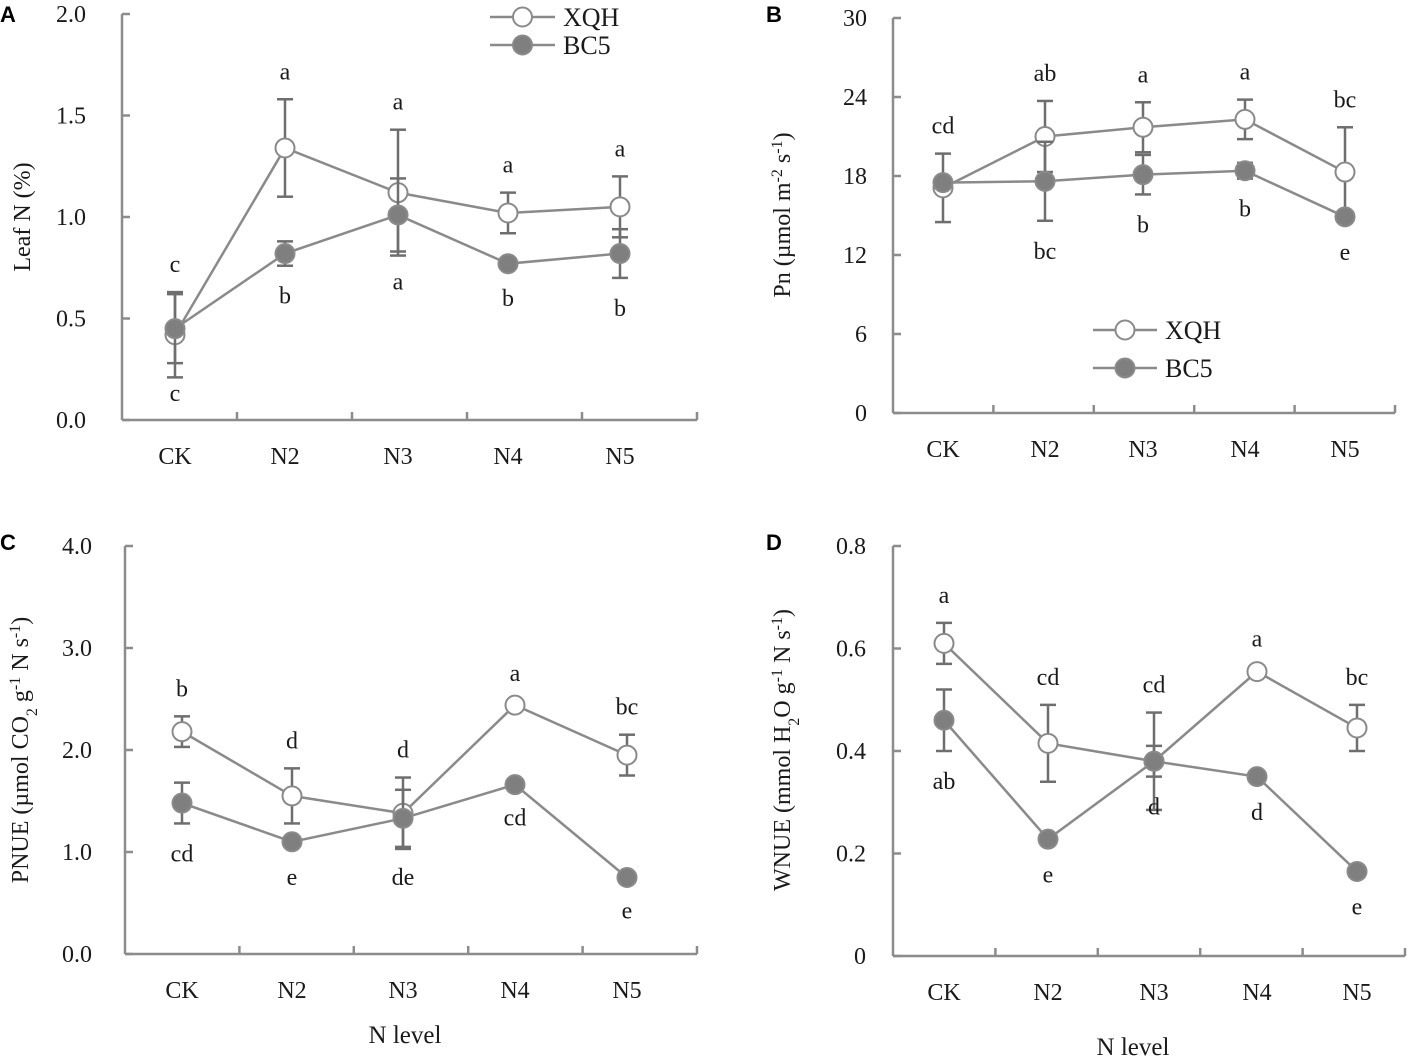 This screenshot has height=1058, width=1418. What do you see at coordinates (8, 542) in the screenshot?
I see `panel-label: C` at bounding box center [8, 542].